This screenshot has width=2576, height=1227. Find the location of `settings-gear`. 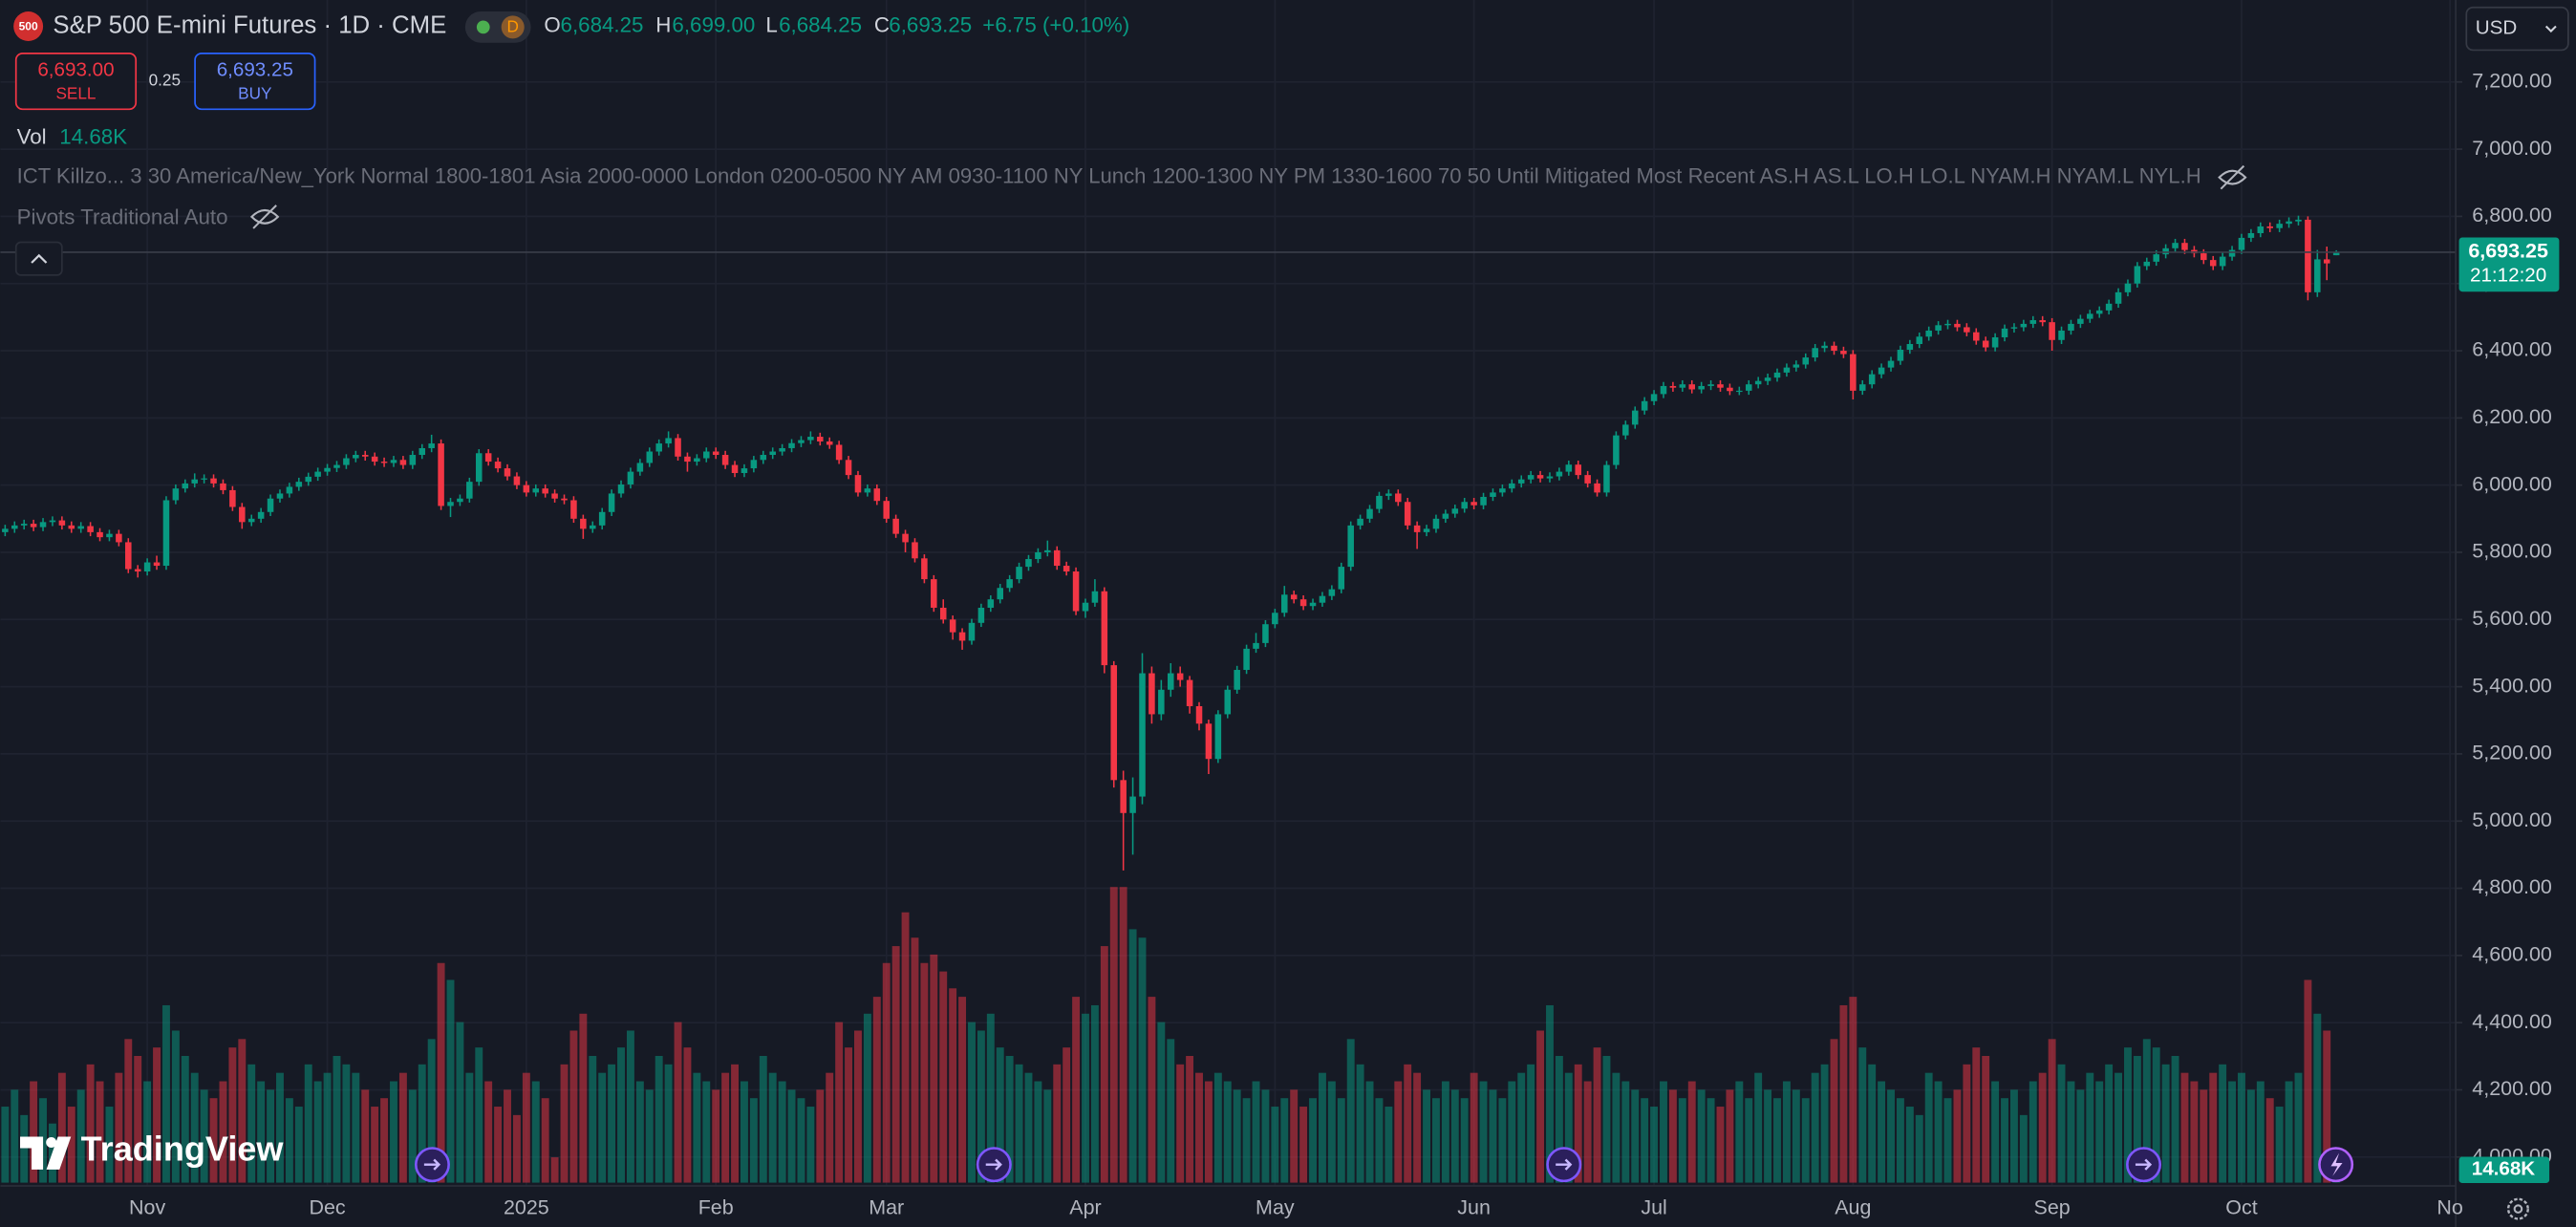

settings-gear is located at coordinates (2517, 1208).